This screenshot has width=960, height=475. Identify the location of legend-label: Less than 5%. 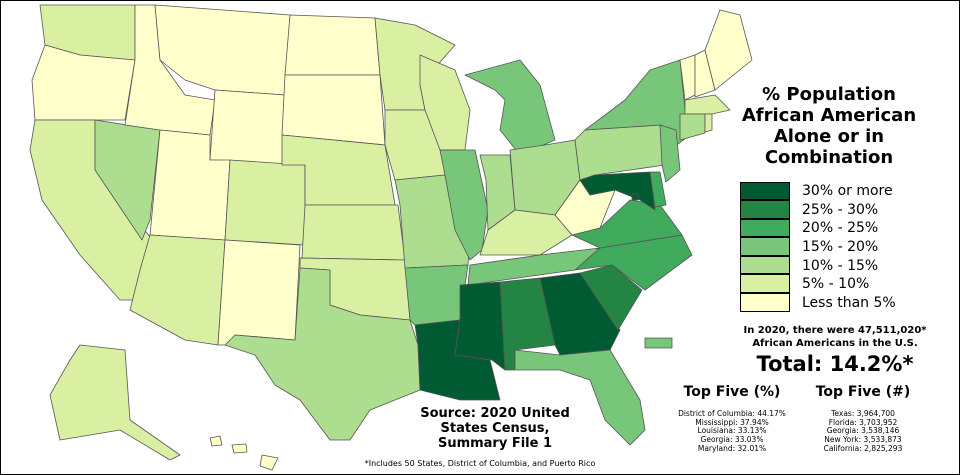
(849, 302).